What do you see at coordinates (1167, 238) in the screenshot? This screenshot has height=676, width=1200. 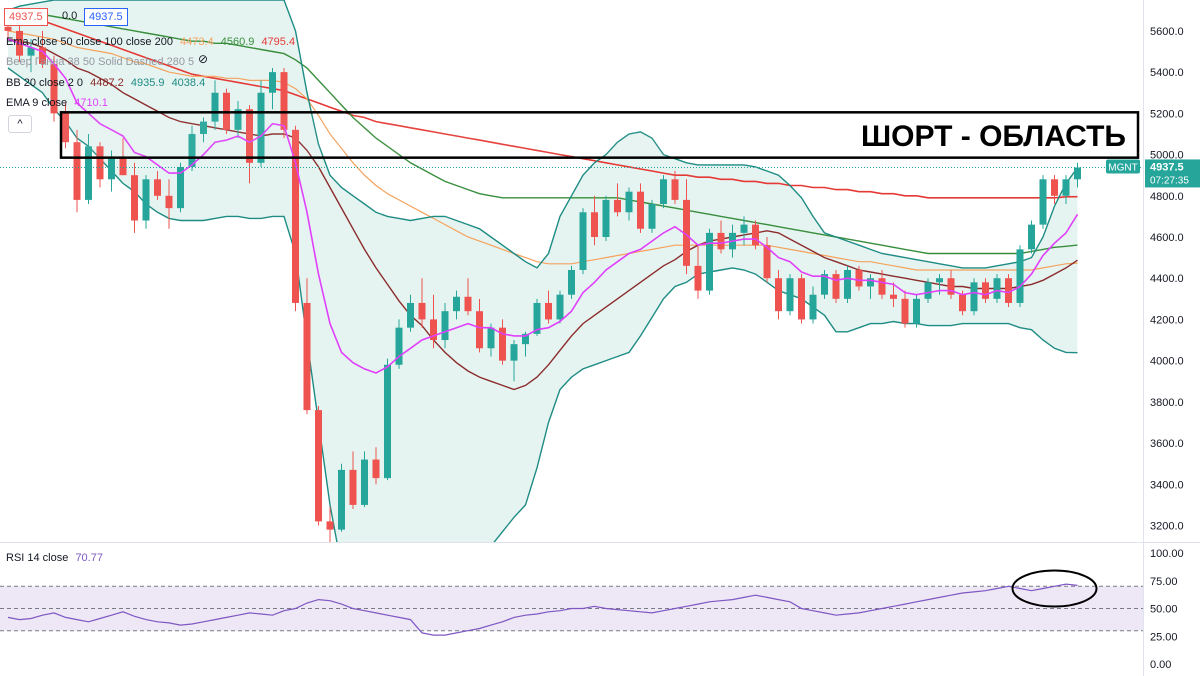 I see `price-tick-label: 4600.0` at bounding box center [1167, 238].